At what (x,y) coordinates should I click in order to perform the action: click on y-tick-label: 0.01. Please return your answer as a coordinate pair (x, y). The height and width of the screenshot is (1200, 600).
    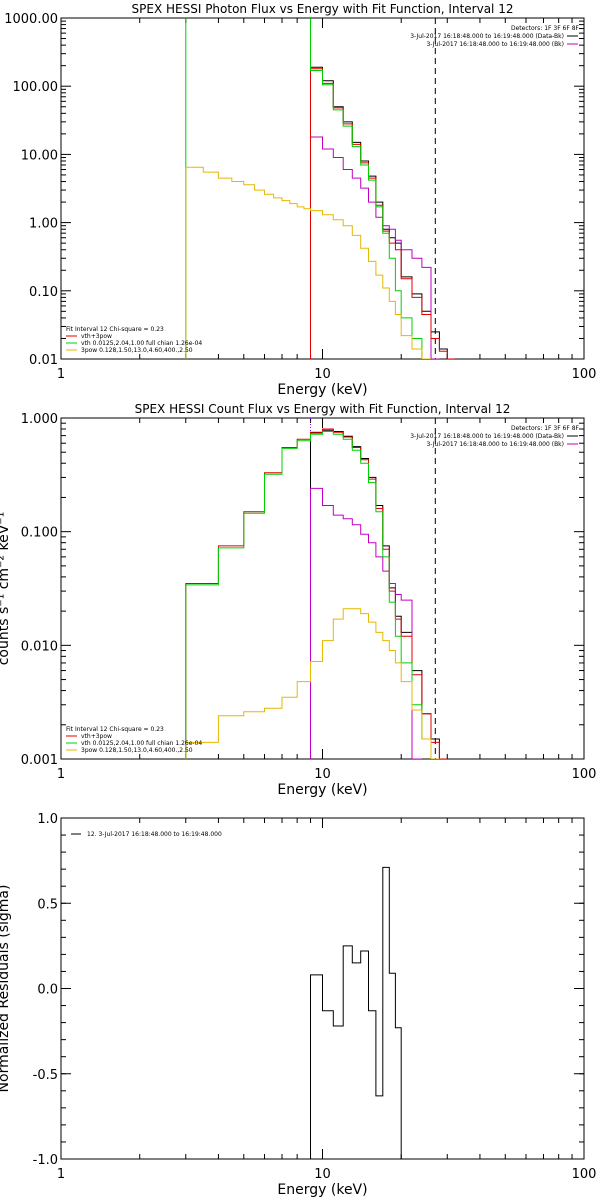
    Looking at the image, I should click on (43, 360).